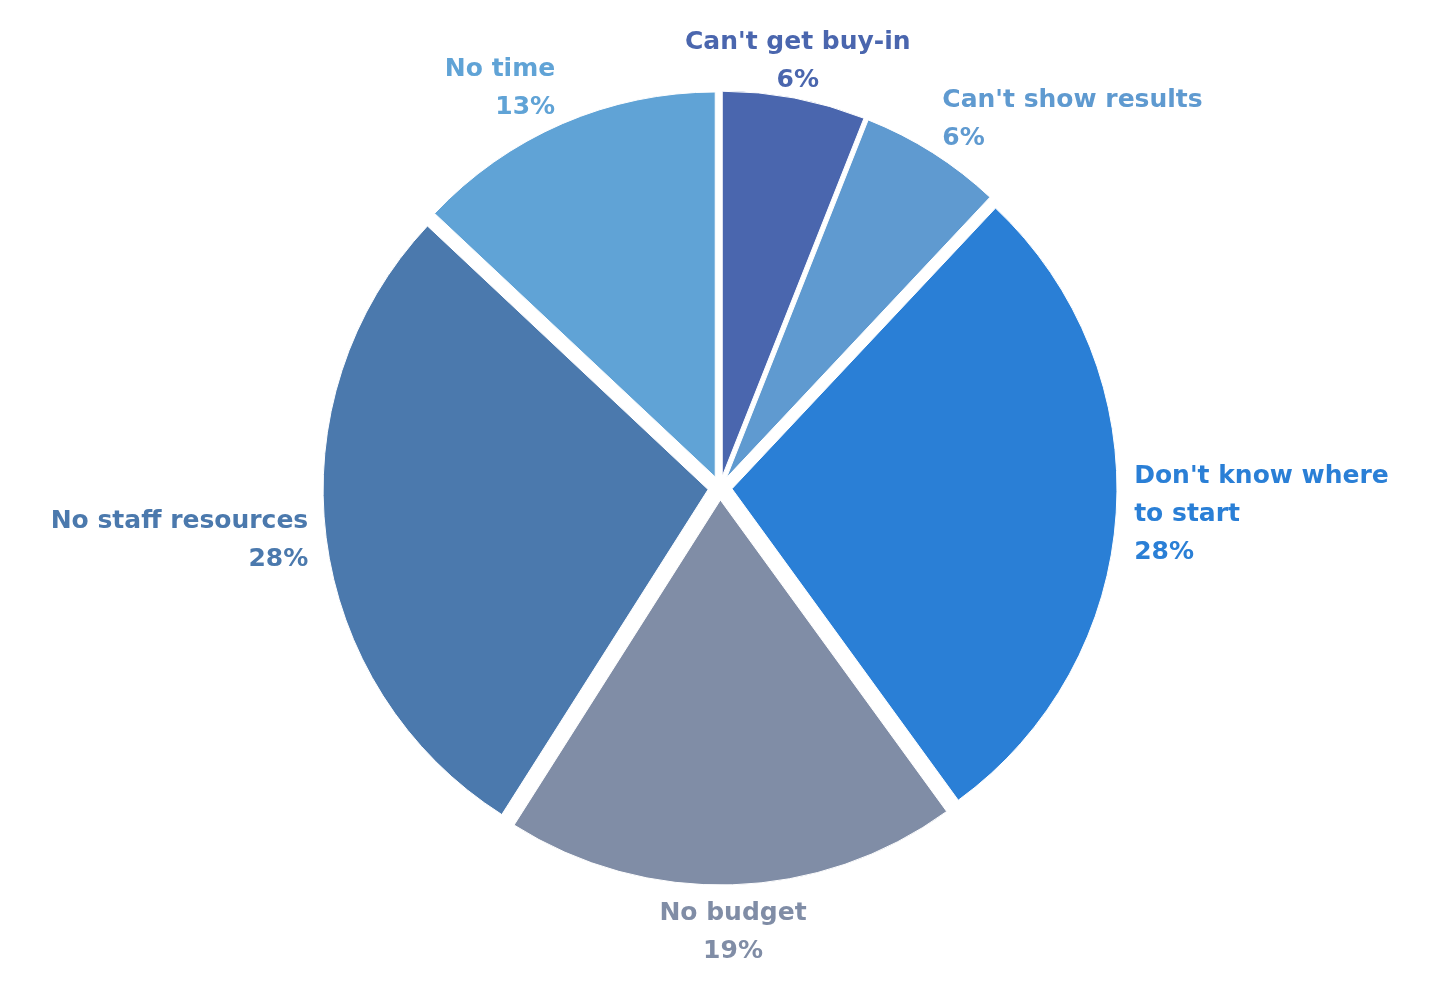  I want to click on slice-label: Don't know where to start, so click(1261, 494).